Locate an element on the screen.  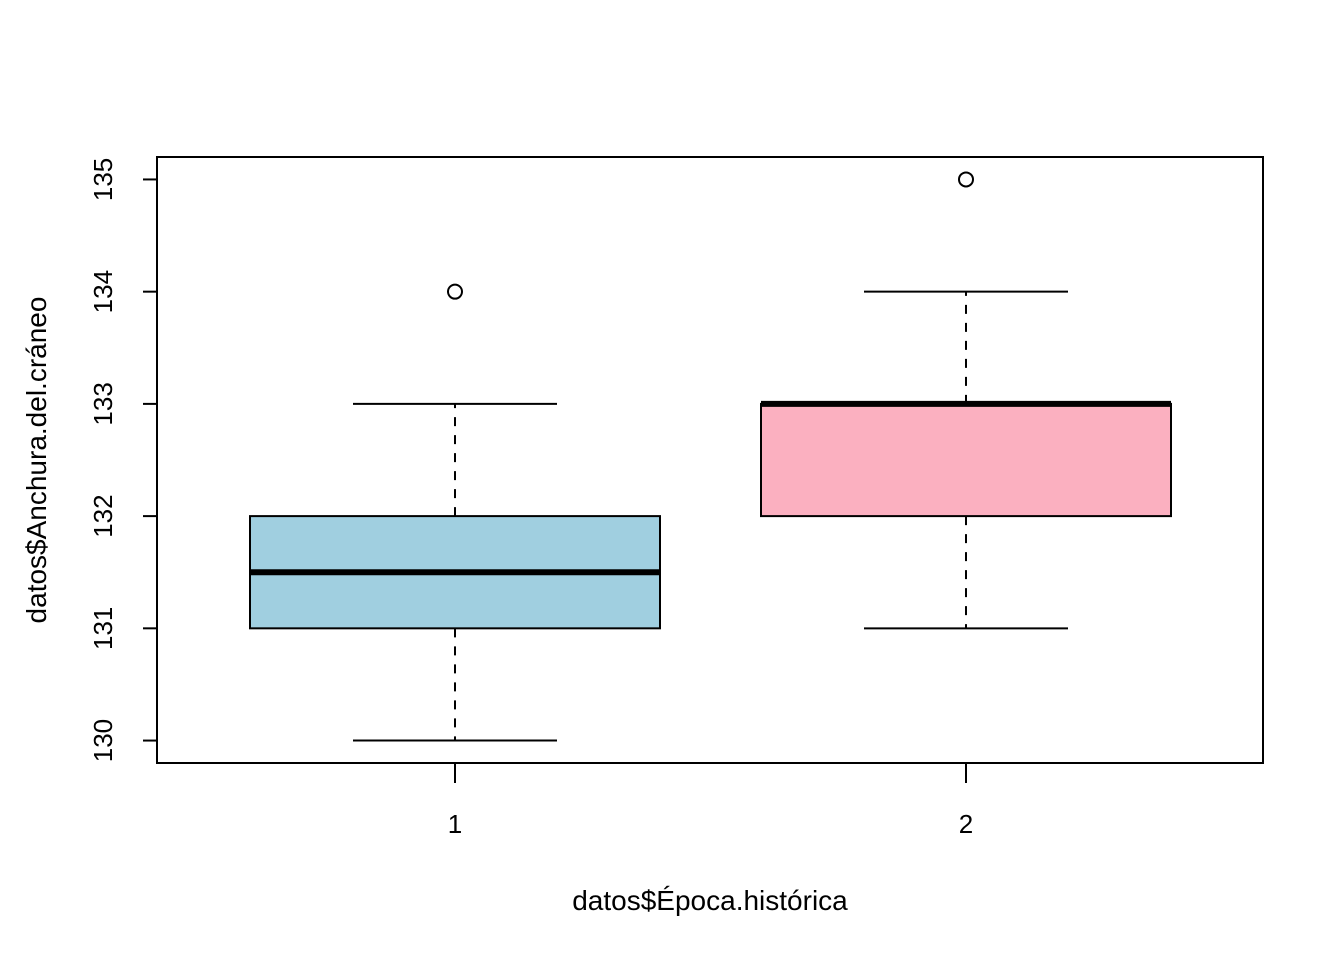
y-axis: 130 131 132 133 134 135 is located at coordinates (123, 460).